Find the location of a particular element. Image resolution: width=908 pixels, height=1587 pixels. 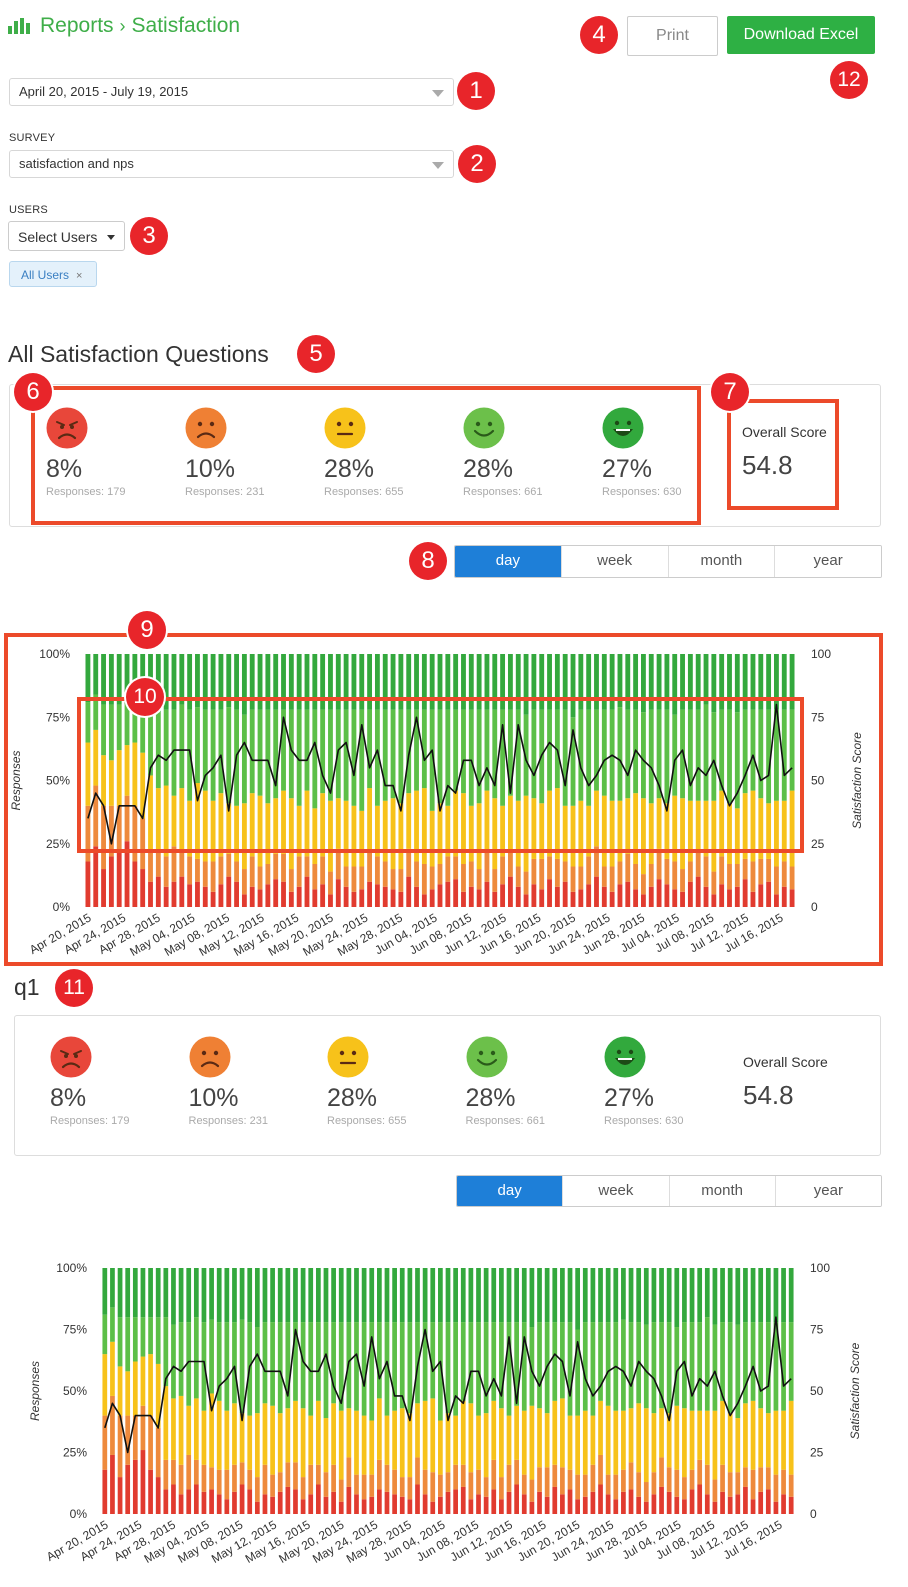

print-button: Print is located at coordinates (672, 36).